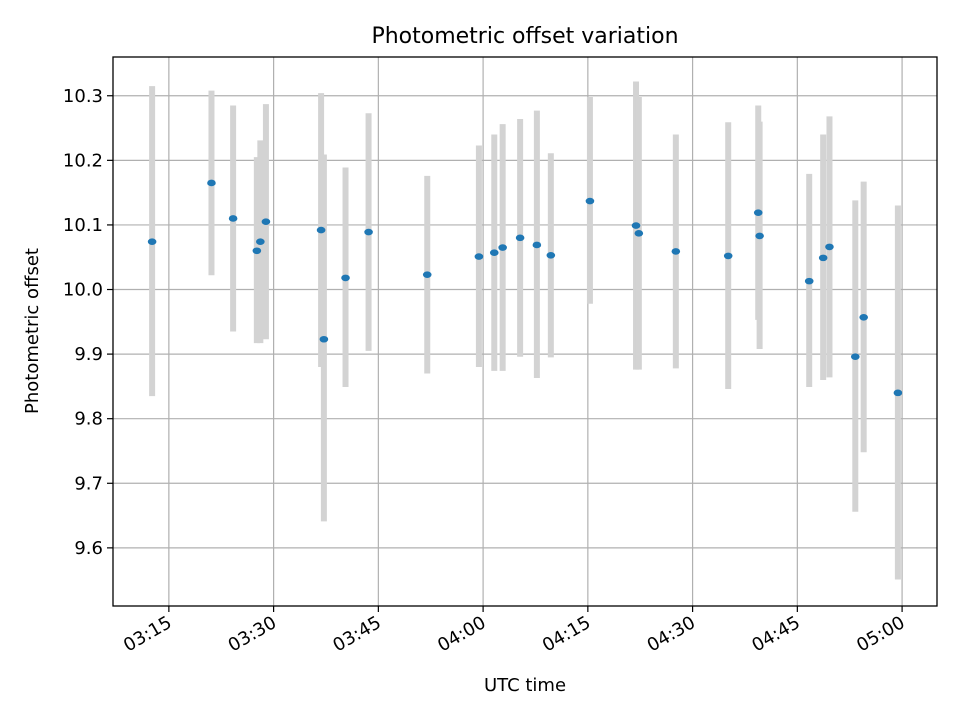  What do you see at coordinates (32, 331) in the screenshot?
I see `y-axis-label: Photometric offset` at bounding box center [32, 331].